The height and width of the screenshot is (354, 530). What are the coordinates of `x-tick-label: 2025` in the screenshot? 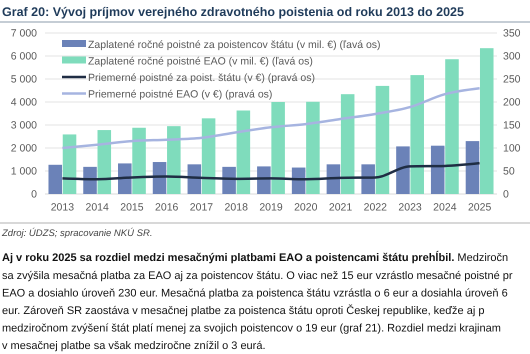 It's located at (480, 207).